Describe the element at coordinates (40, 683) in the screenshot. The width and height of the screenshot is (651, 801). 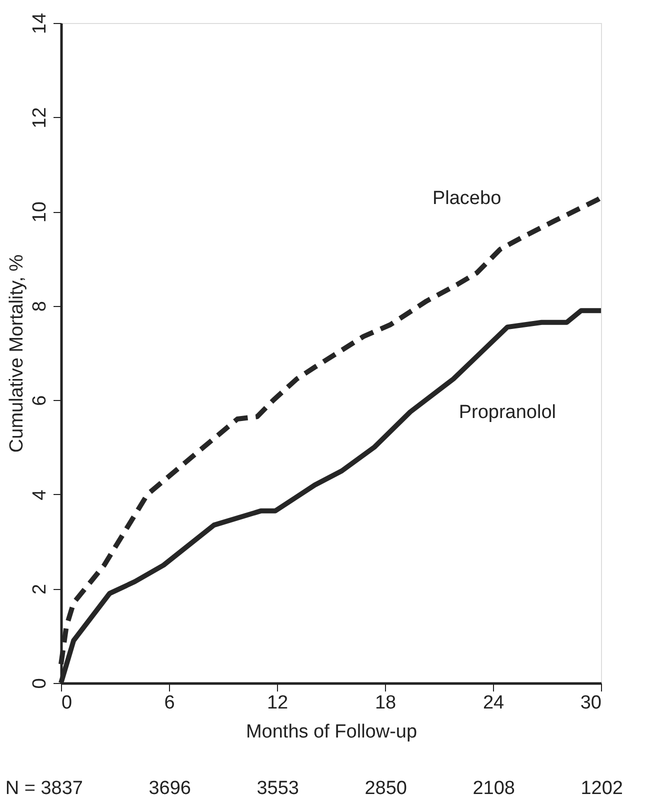
I see `y-tick-label: 0` at that location.